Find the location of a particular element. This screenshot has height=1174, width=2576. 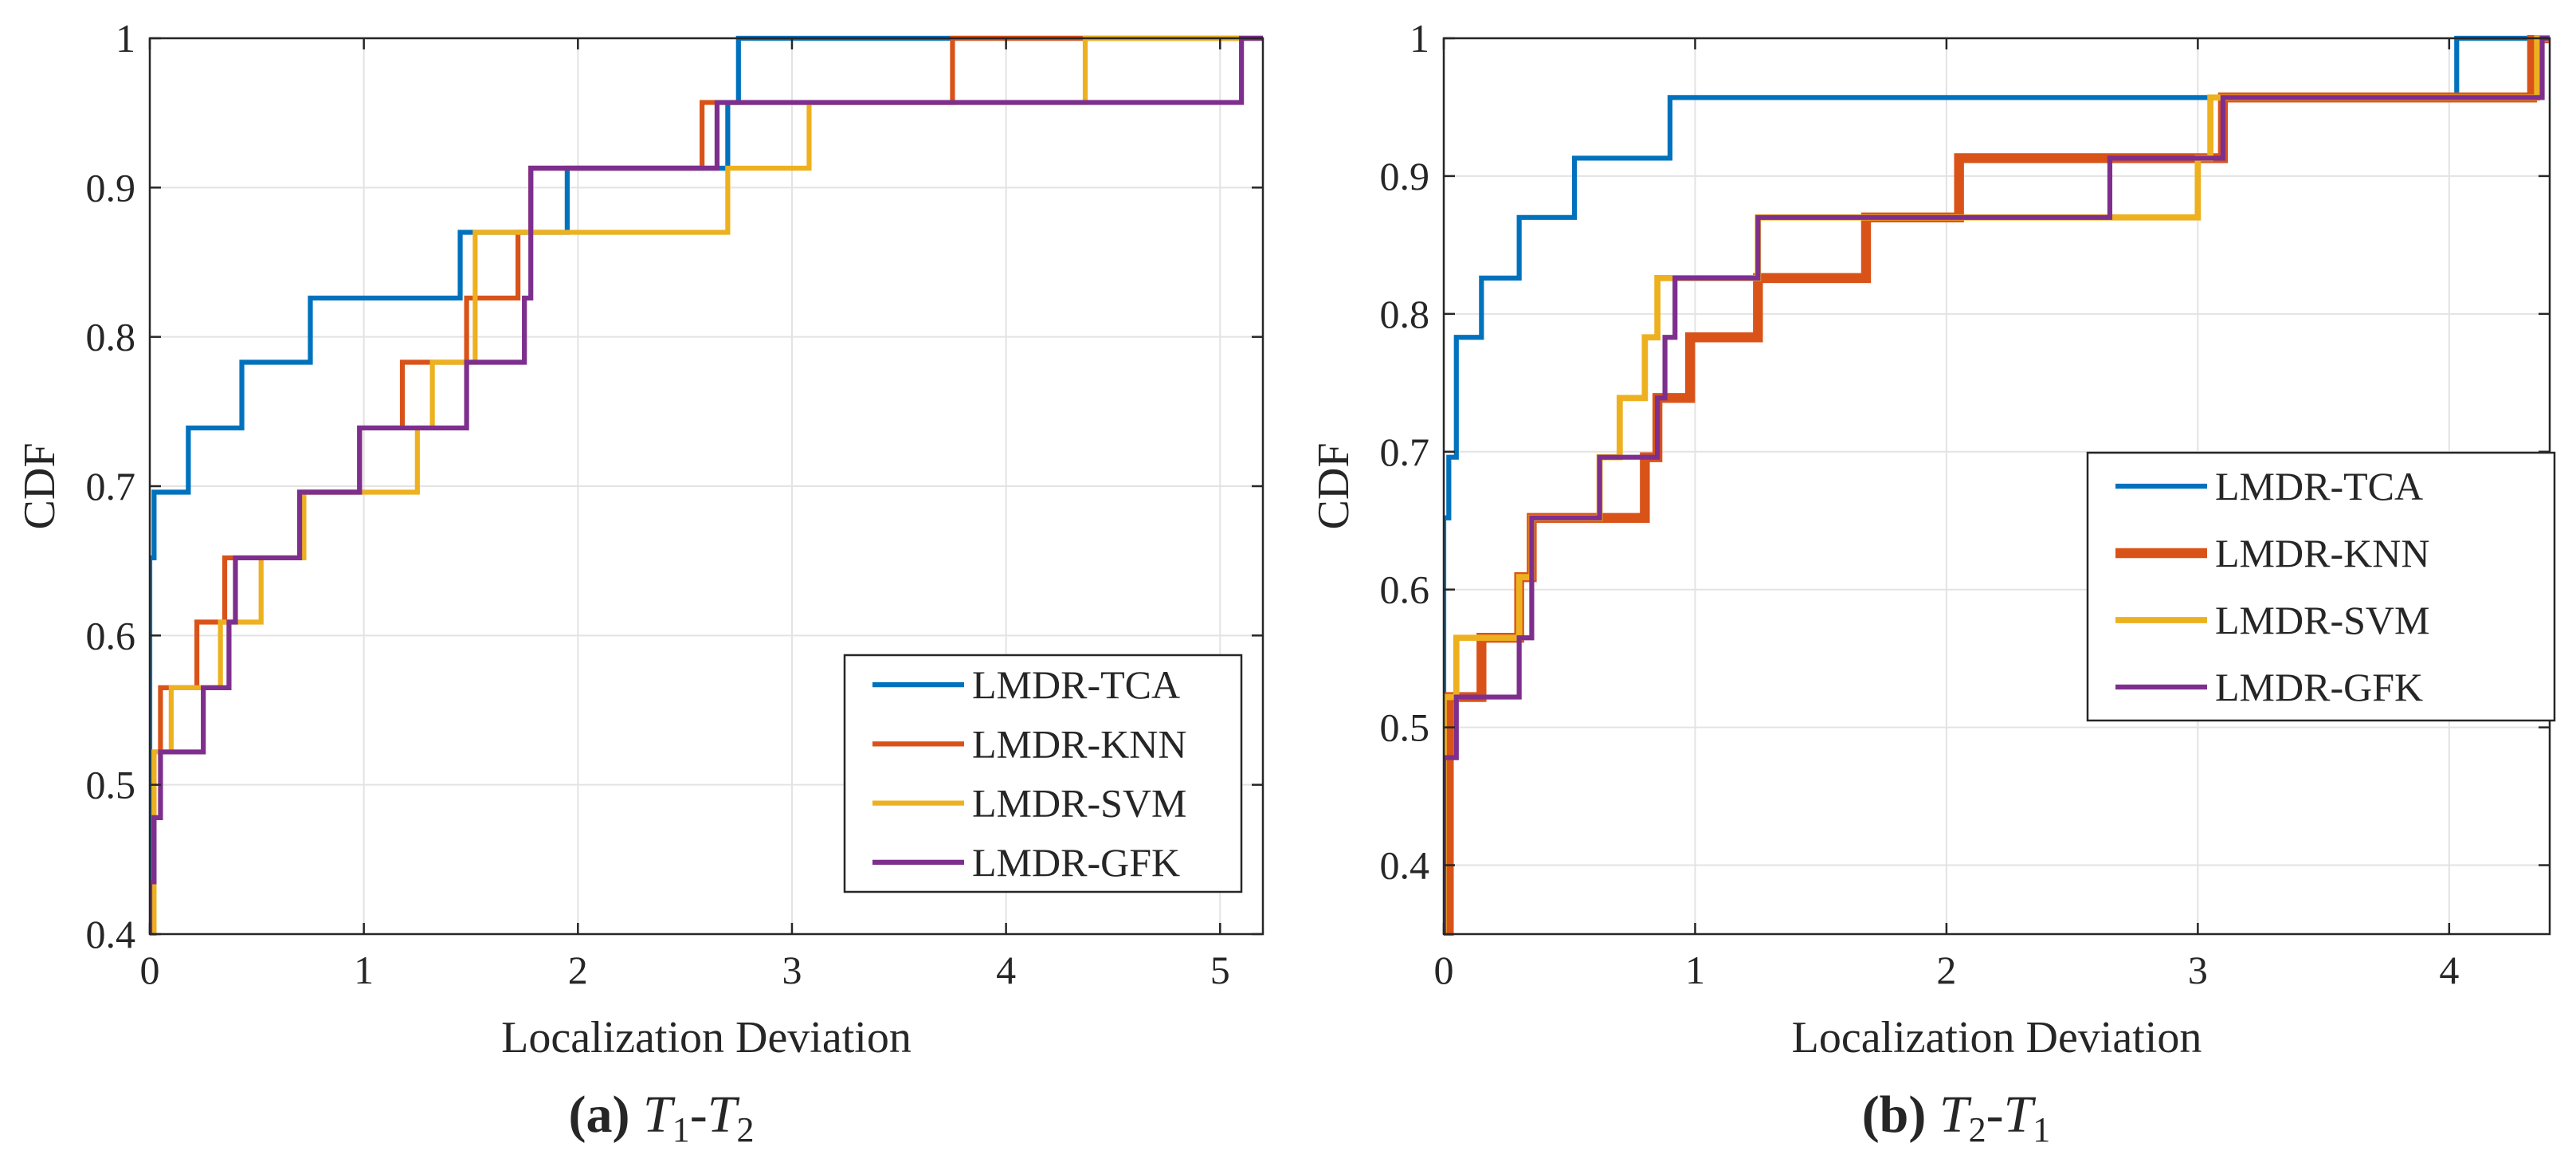

caption-label: (b) is located at coordinates (1895, 1115).